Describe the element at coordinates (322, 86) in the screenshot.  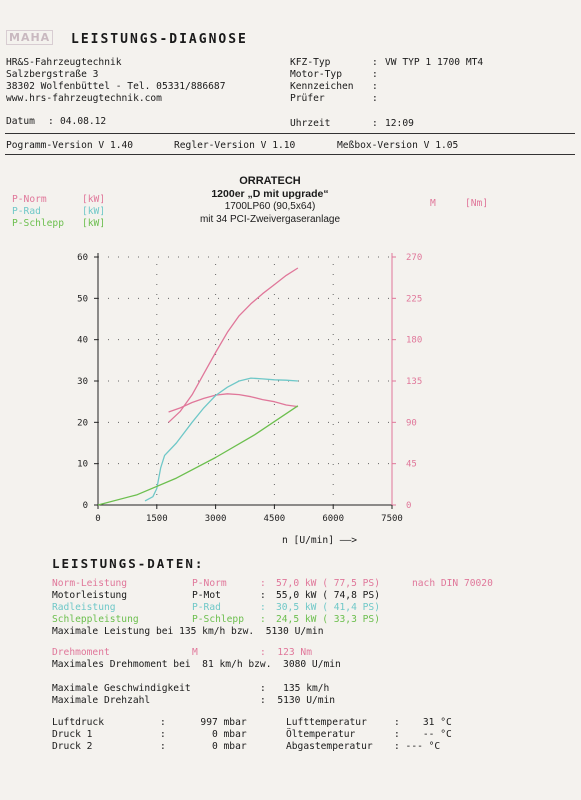
I see `kennzeichen-label: Kennzeichen` at that location.